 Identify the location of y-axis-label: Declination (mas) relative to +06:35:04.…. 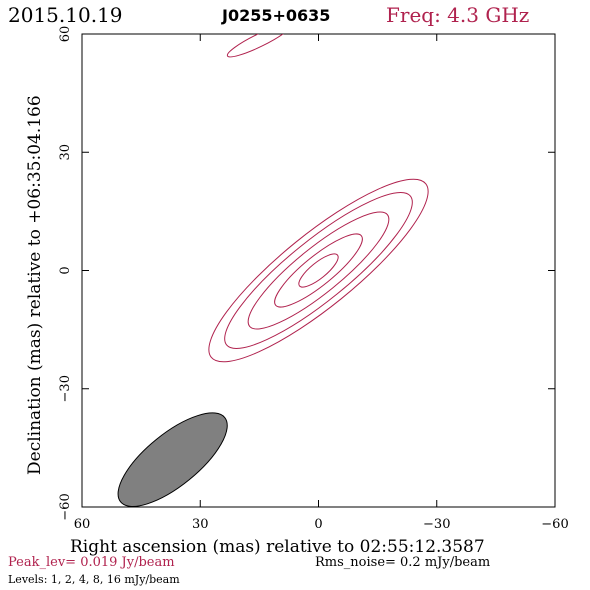
(35, 285).